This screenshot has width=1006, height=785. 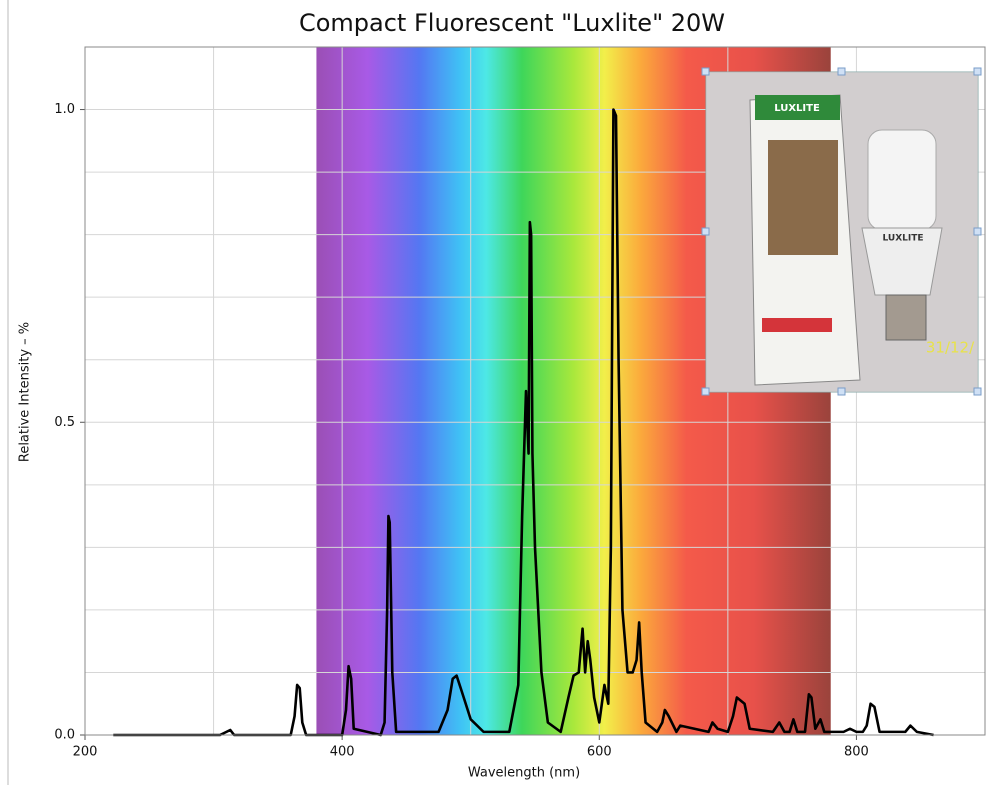 I want to click on y-axis-label: Relative Intensity – %, so click(x=25, y=392).